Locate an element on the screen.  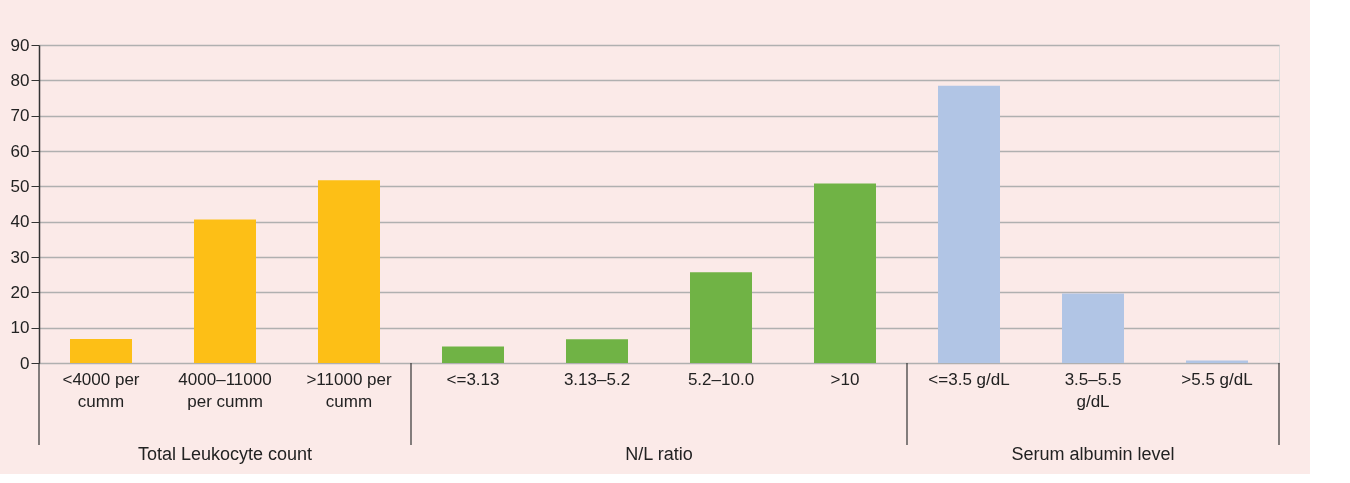
x-tick-label: 5.2–10.0 is located at coordinates (721, 379).